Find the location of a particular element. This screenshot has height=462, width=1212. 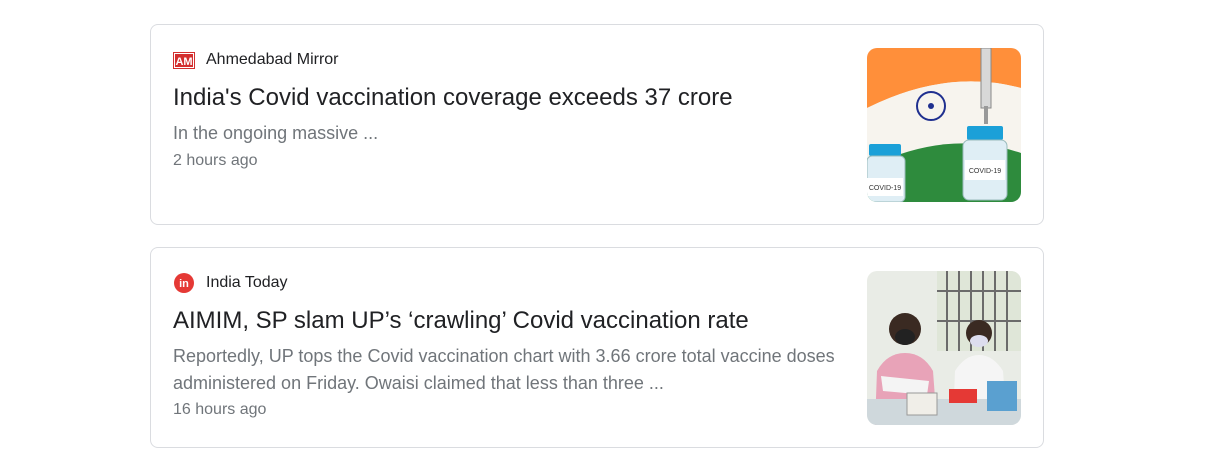

source-name: India Today is located at coordinates (247, 282).